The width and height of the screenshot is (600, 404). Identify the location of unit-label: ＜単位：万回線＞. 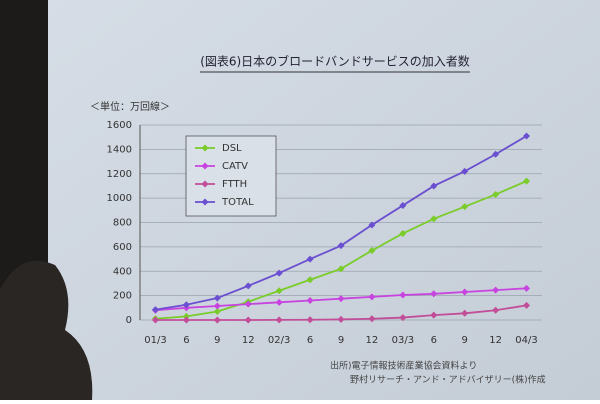
(130, 106).